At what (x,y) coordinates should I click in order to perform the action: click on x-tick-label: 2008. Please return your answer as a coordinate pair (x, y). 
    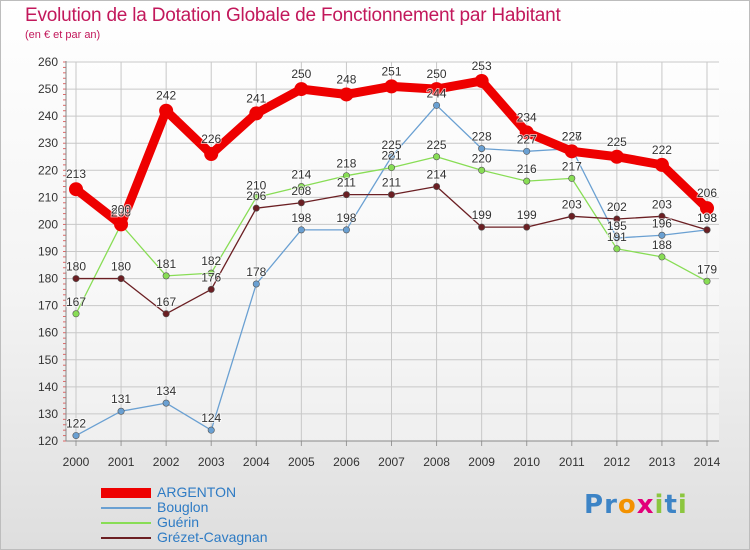
    Looking at the image, I should click on (436, 462).